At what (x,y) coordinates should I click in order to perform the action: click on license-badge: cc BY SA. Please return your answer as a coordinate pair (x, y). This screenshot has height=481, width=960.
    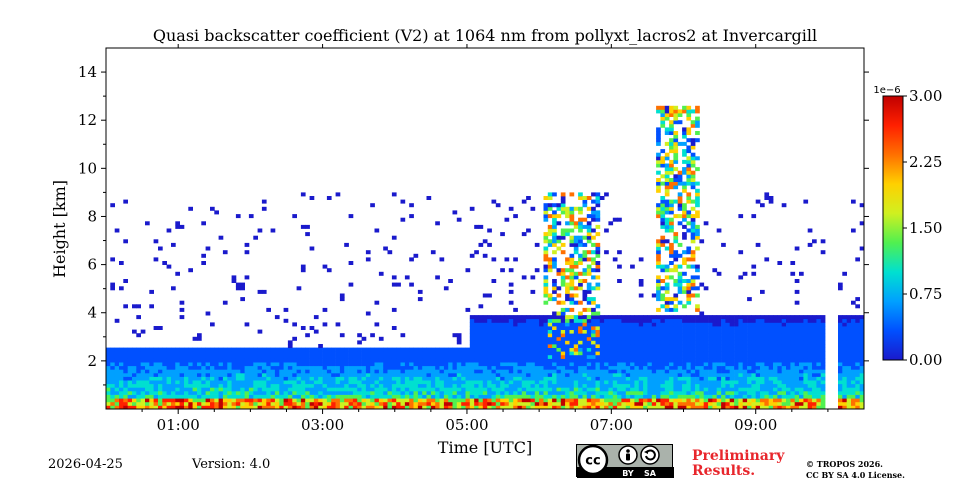
    Looking at the image, I should click on (625, 461).